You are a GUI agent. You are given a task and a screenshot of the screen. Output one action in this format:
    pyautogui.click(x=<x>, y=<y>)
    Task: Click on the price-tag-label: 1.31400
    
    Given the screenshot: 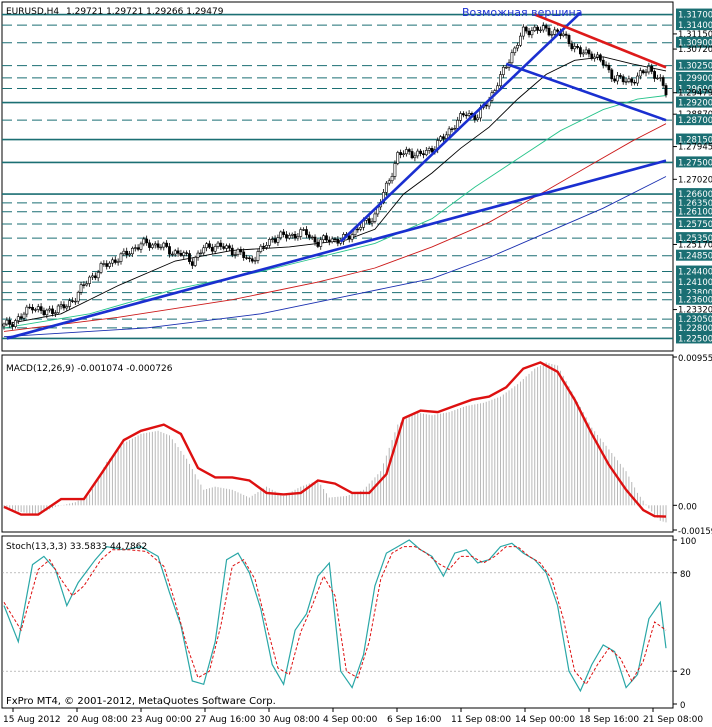 What is the action you would take?
    pyautogui.click(x=695, y=26)
    